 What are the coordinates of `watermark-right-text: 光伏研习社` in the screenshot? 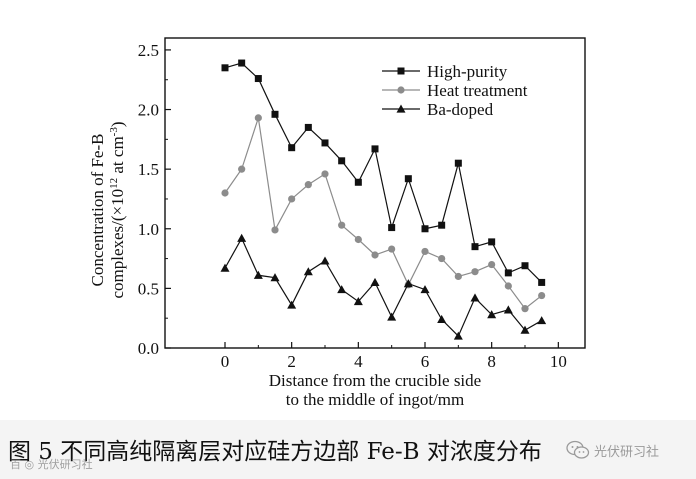 It's located at (627, 452).